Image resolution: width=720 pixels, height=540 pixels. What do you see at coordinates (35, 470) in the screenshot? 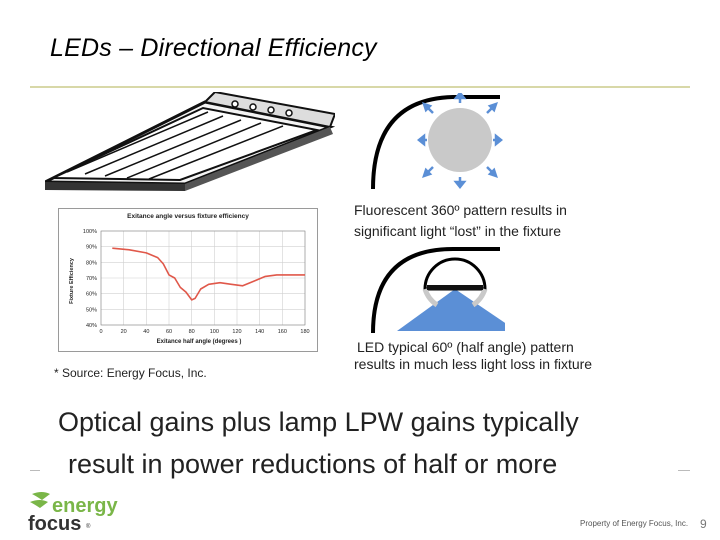
I see `left-accent-dash` at bounding box center [35, 470].